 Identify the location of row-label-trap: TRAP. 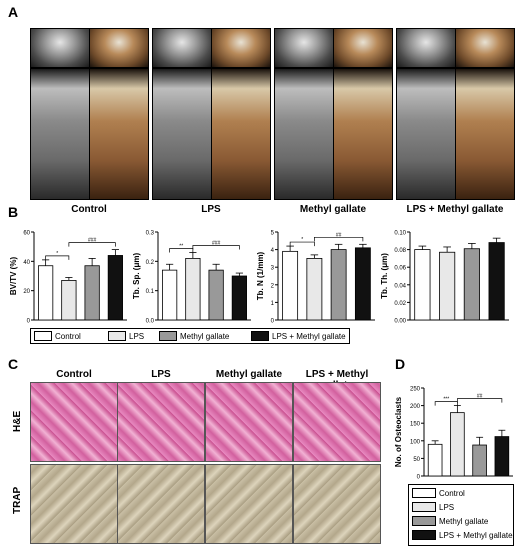
(17, 500).